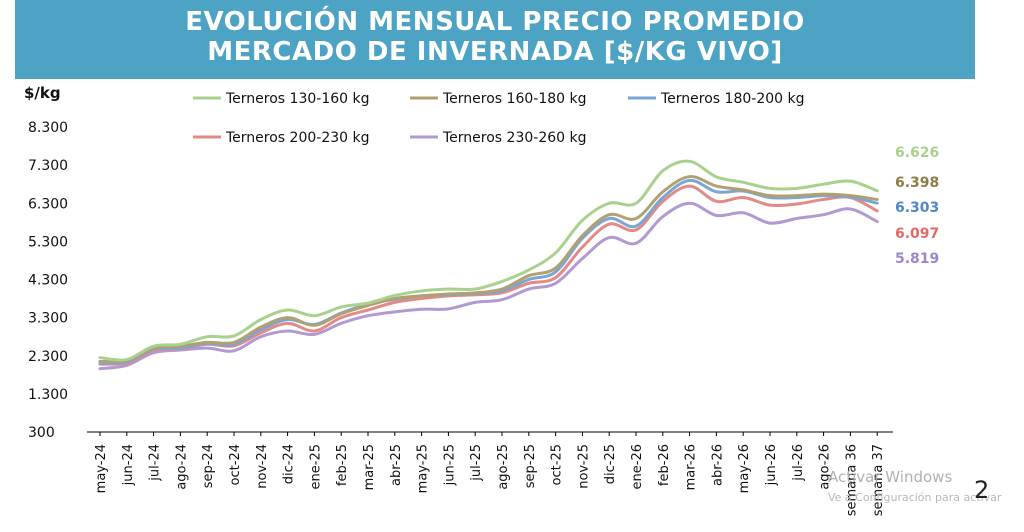 The image size is (1024, 532). Describe the element at coordinates (917, 153) in the screenshot. I see `series-end-value-label: 6.626` at that location.